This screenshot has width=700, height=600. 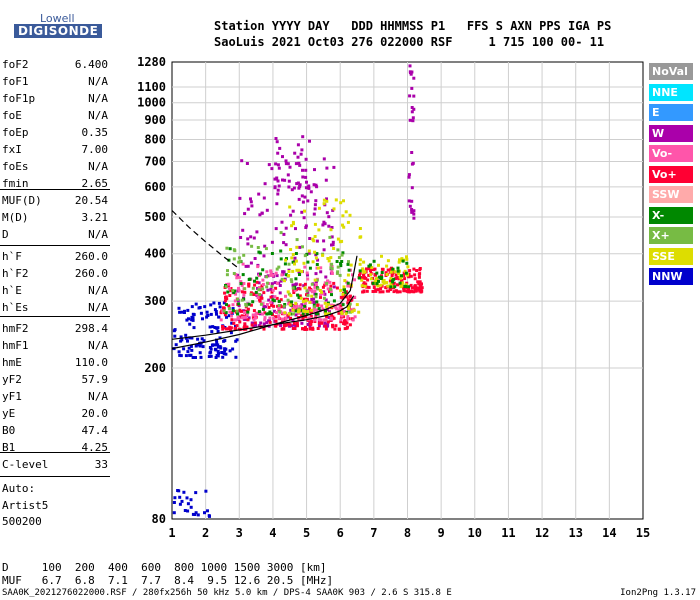 I want to click on trace-dashed, so click(x=205, y=240).